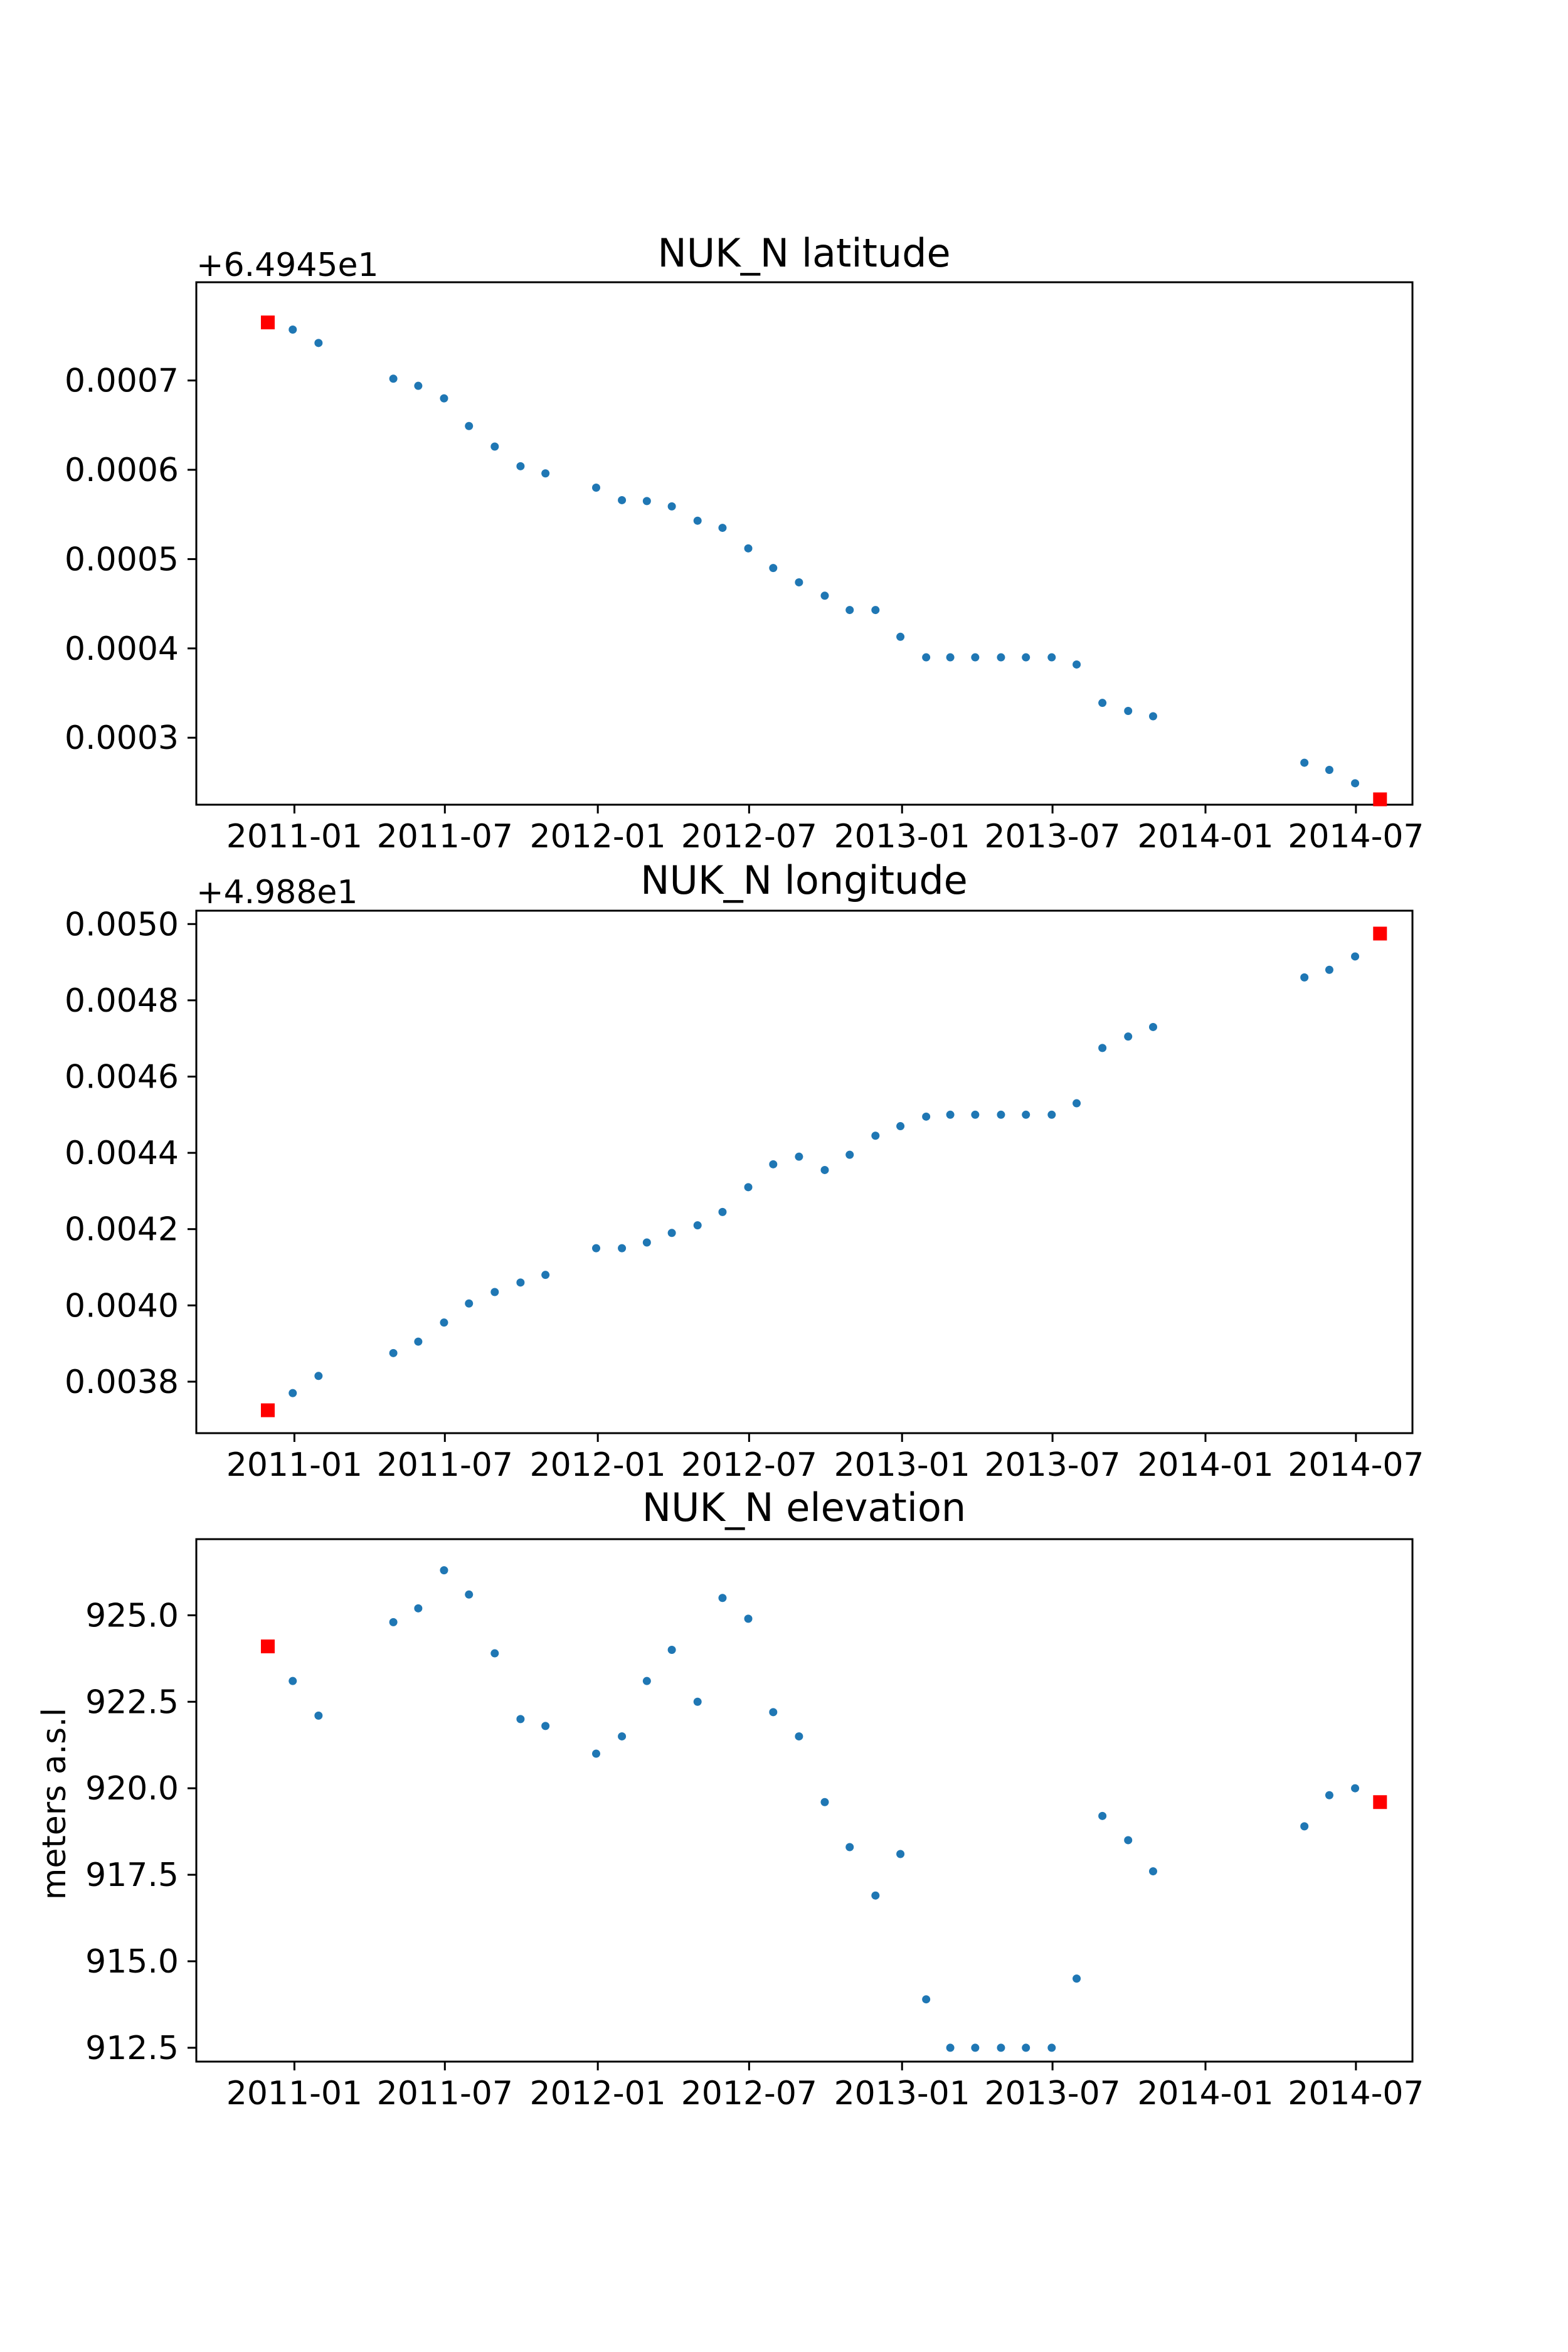  I want to click on y-tick-label: 925.0, so click(132, 1615).